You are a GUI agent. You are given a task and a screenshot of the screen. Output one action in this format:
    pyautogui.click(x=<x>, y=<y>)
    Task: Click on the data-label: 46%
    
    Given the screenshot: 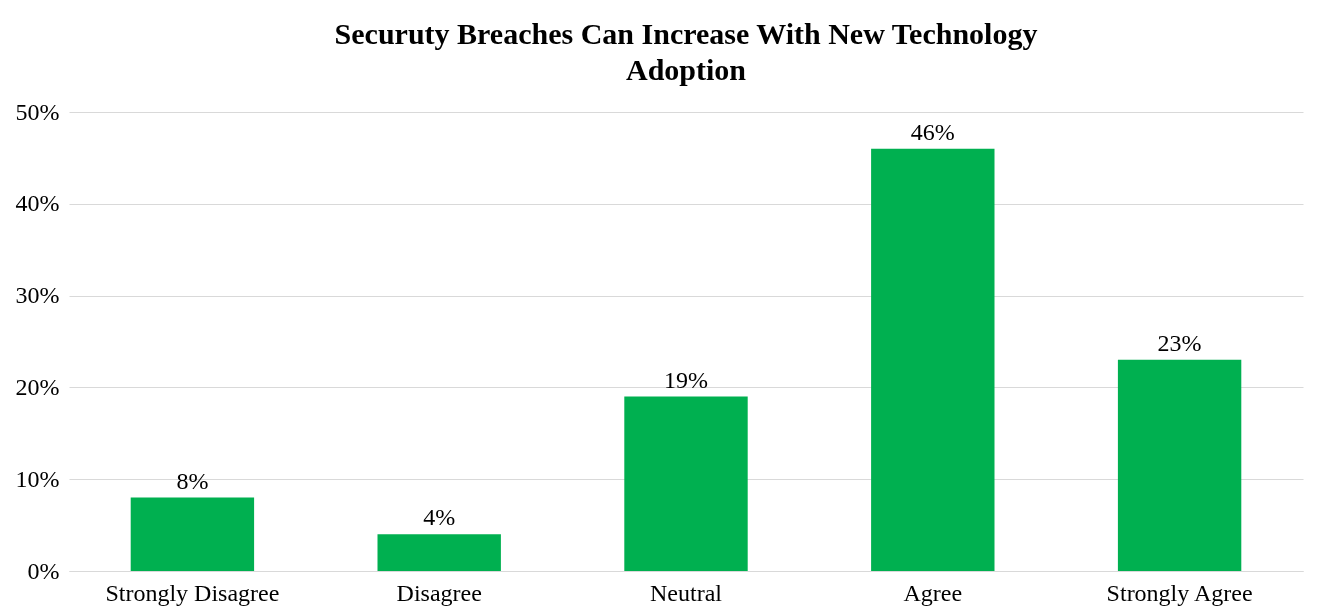 What is the action you would take?
    pyautogui.click(x=932, y=131)
    